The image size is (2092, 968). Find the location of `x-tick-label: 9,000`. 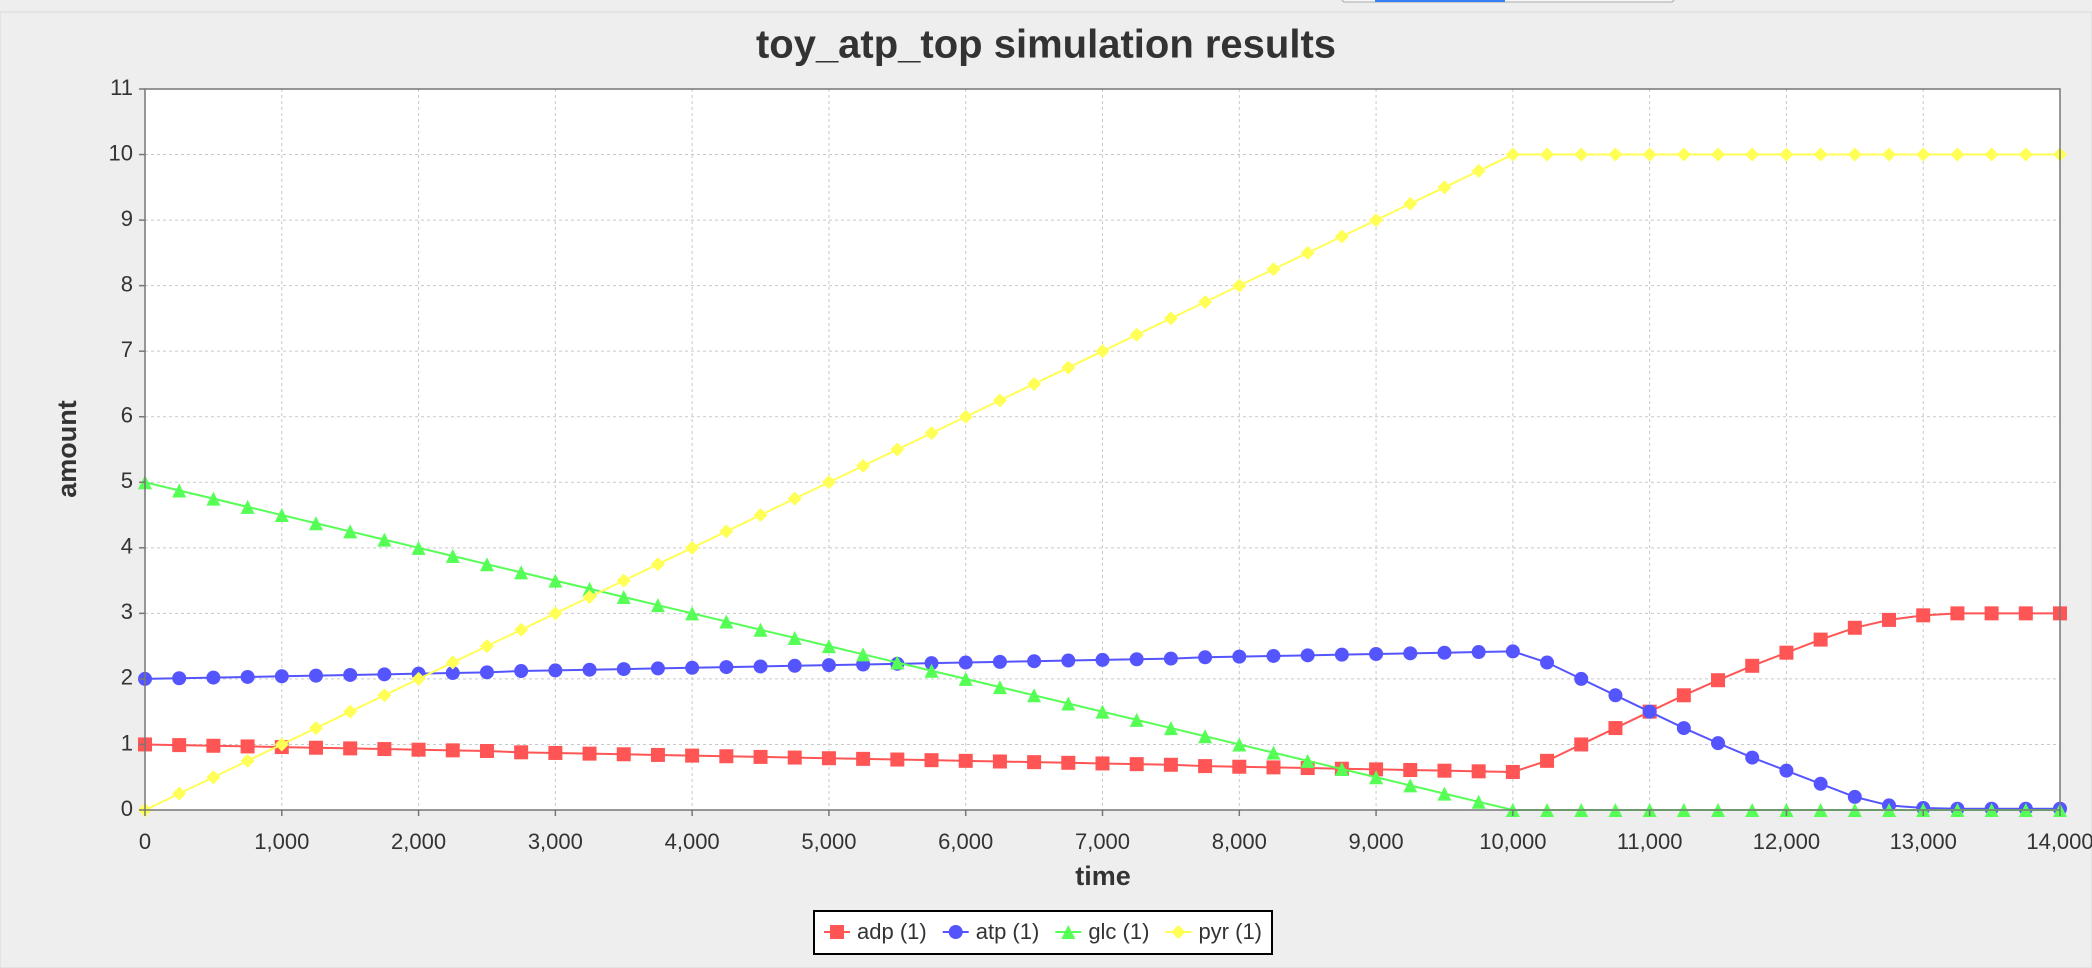

x-tick-label: 9,000 is located at coordinates (1376, 841).